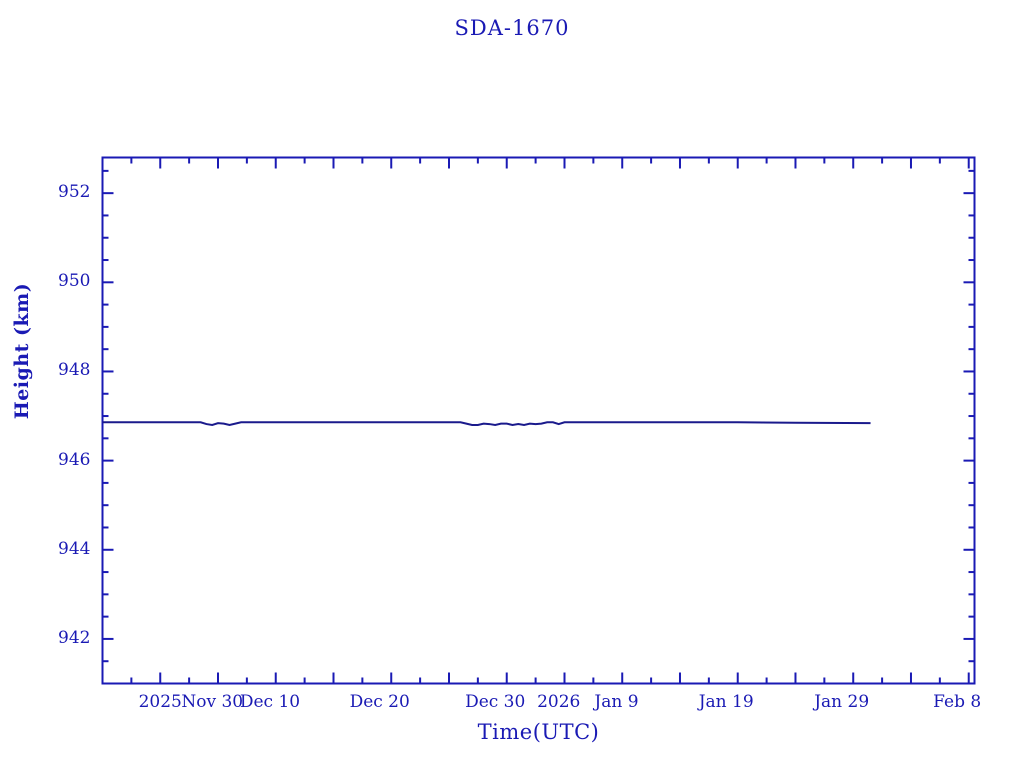 This screenshot has height=768, width=1024. I want to click on y-tick-label: 950, so click(74, 281).